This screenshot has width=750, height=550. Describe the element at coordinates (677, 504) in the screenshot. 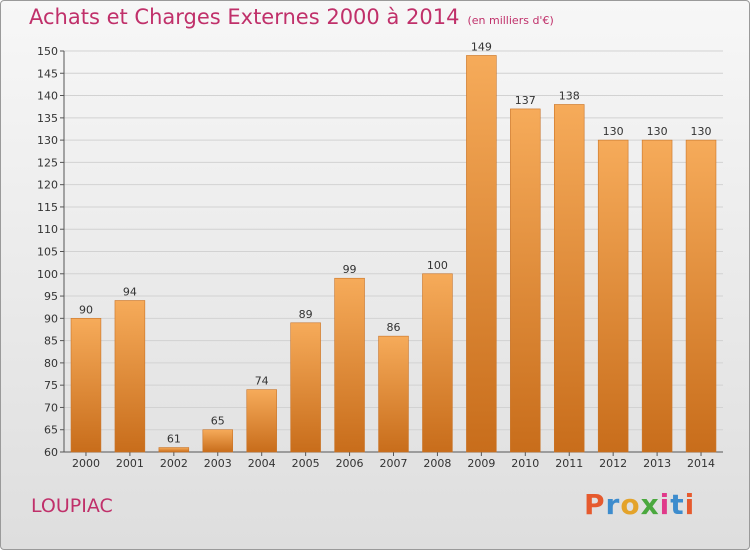

I see `logo-letter: t` at that location.